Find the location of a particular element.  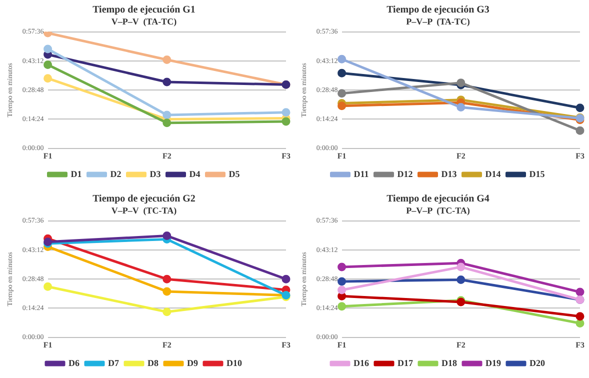

legend-label: D10 is located at coordinates (234, 363).